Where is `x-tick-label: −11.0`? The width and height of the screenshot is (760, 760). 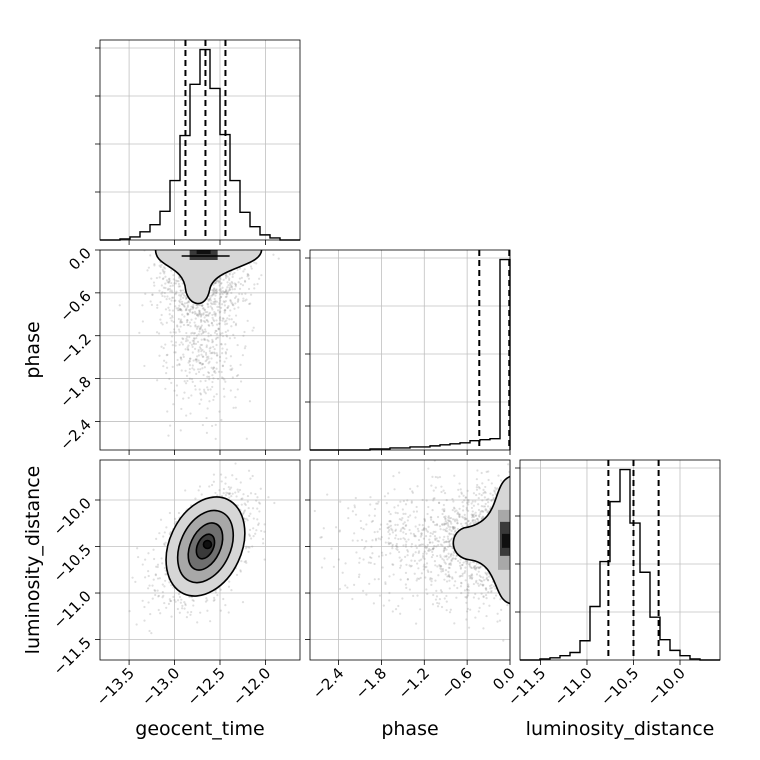
x-tick-label: −11.0 is located at coordinates (573, 686).